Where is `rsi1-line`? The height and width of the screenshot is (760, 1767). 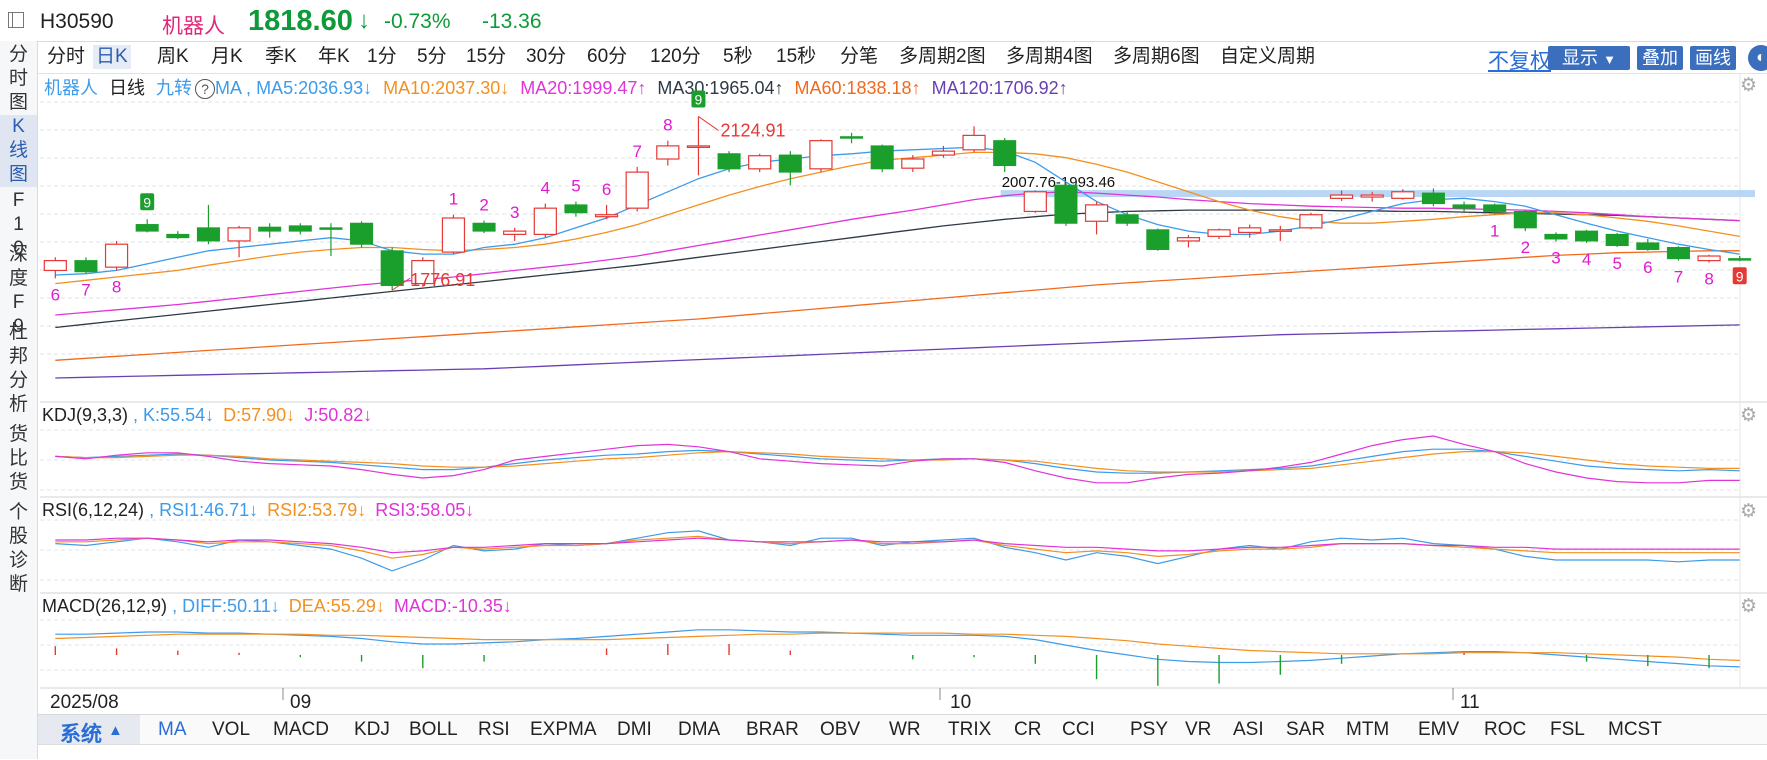
rsi1-line is located at coordinates (897, 551).